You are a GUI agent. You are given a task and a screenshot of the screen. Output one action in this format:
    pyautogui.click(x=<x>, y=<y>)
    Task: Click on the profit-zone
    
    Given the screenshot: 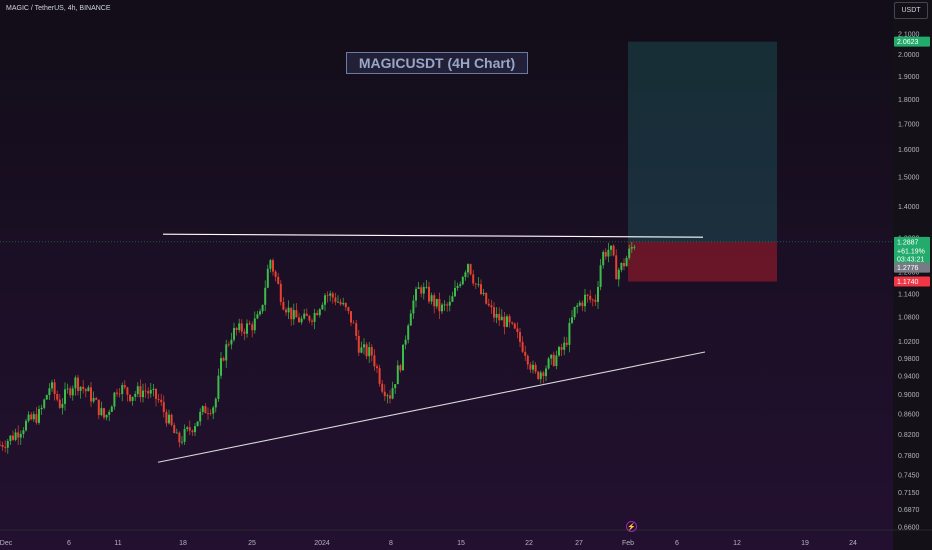 What is the action you would take?
    pyautogui.click(x=702, y=141)
    